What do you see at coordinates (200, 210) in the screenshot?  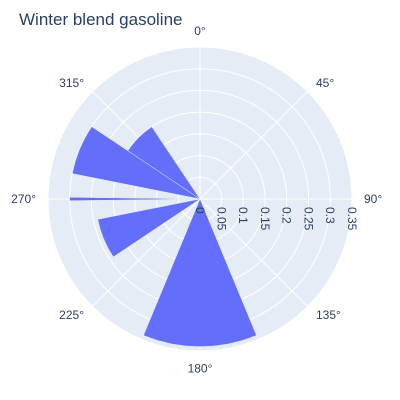 I see `radial-tick-label-0: 0` at bounding box center [200, 210].